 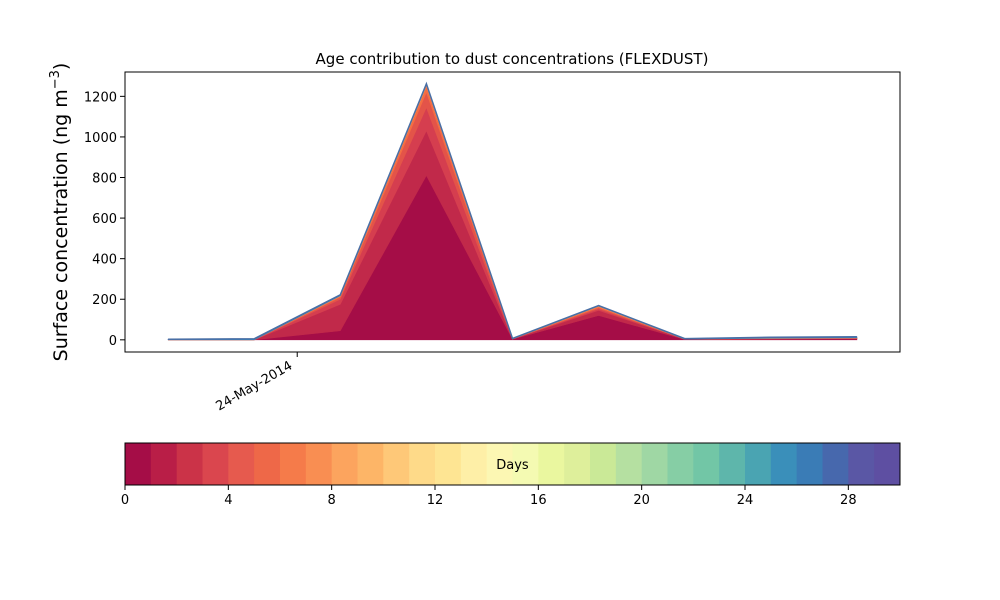 What do you see at coordinates (55, 79) in the screenshot?
I see `y-axis-label-superscript: −3` at bounding box center [55, 79].